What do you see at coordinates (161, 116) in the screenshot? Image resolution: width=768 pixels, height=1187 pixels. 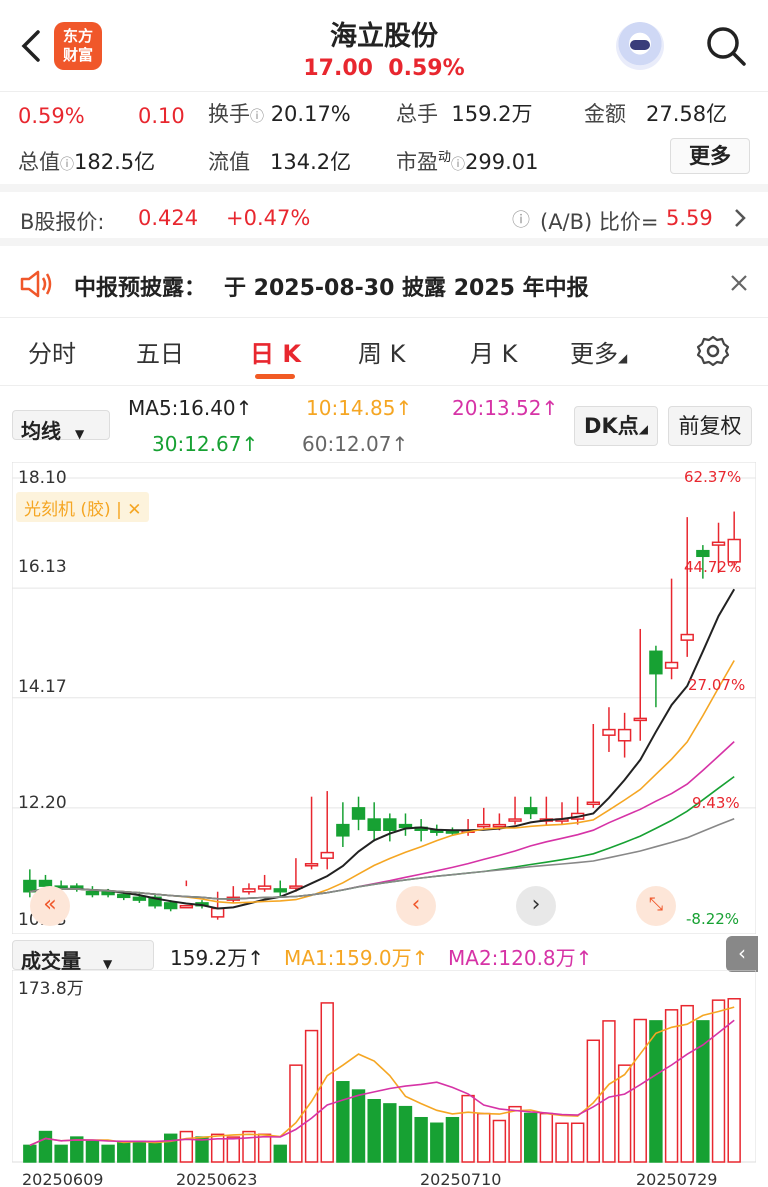 I see `stat-change-amt: 0.10` at bounding box center [161, 116].